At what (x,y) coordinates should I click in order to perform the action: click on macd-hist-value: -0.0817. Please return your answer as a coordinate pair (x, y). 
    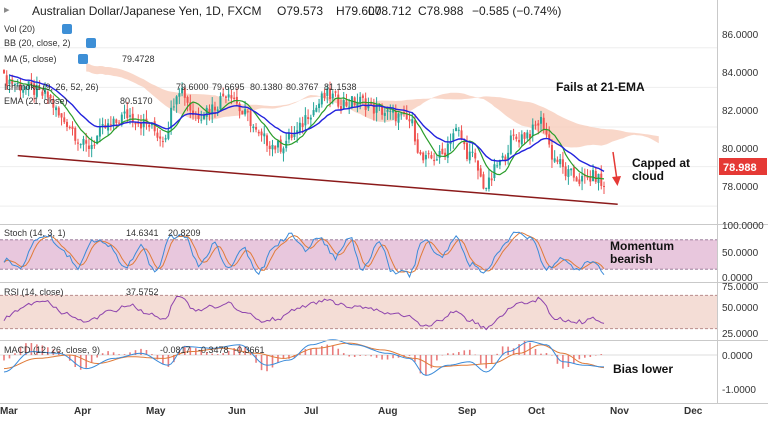
    Looking at the image, I should click on (175, 350).